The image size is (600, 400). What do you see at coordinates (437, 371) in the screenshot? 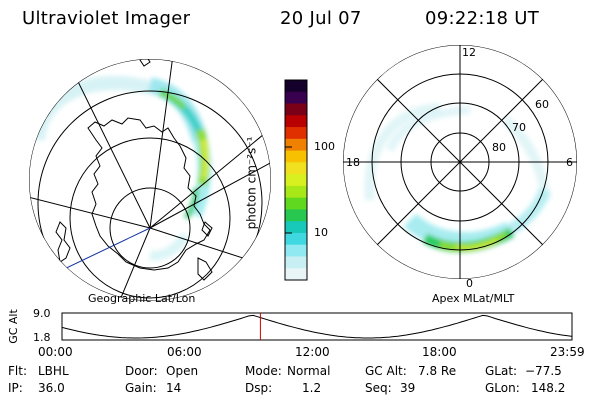
I see `gc-alt-value: 7.8 Re` at bounding box center [437, 371].